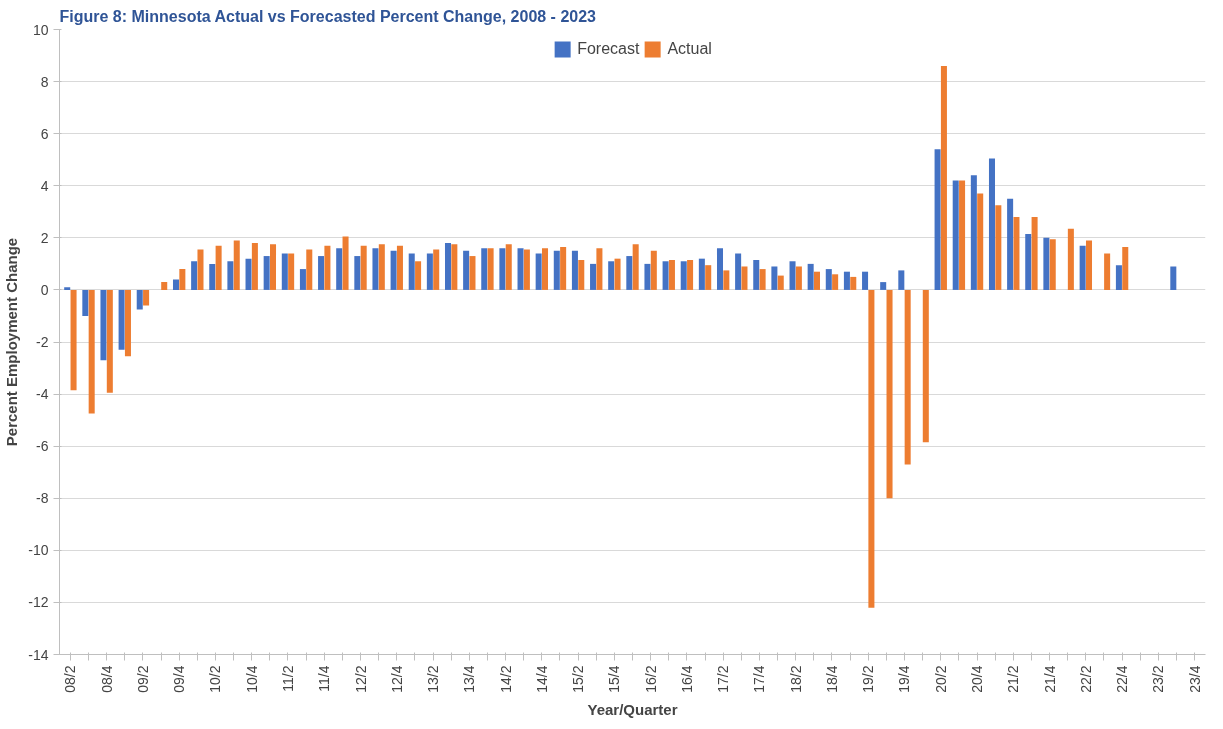  Describe the element at coordinates (287, 678) in the screenshot. I see `x-tick-label: 11/2` at that location.